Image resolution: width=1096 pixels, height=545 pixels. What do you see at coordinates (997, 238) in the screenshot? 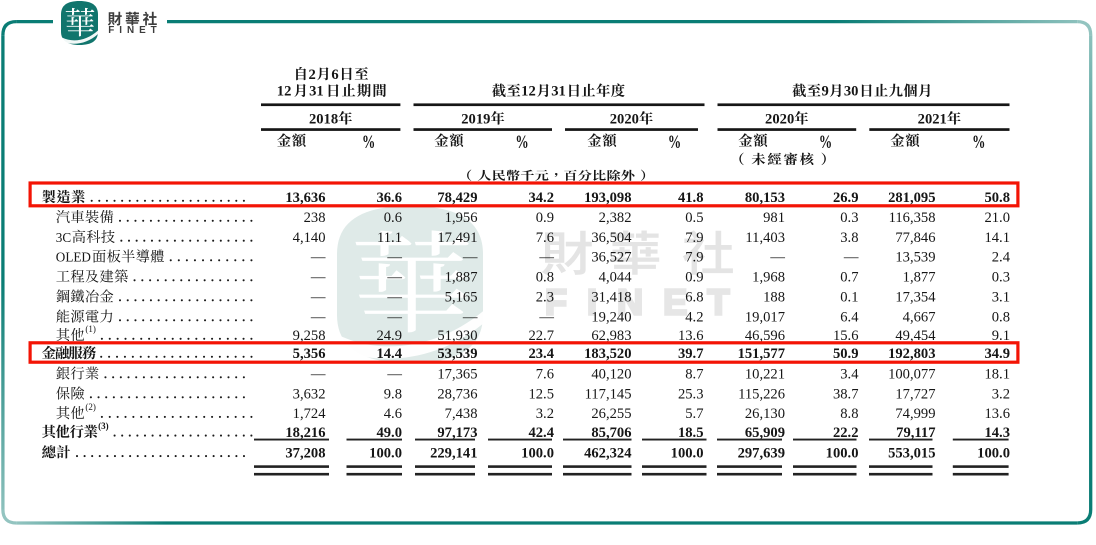
I see `svg-text: 14.1` at bounding box center [997, 238].